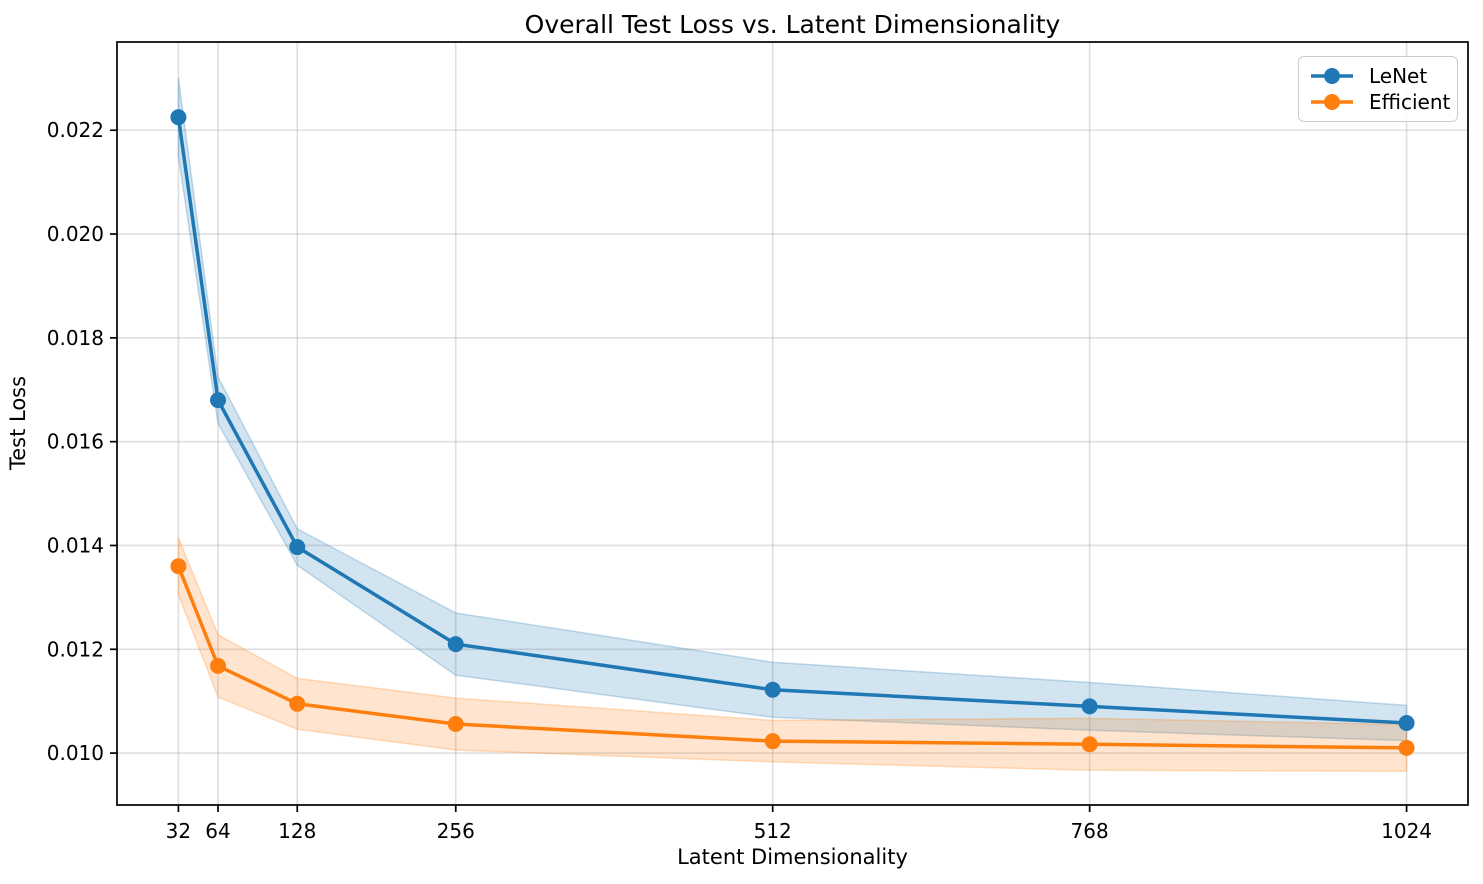  What do you see at coordinates (1406, 831) in the screenshot?
I see `x-tick-label: 1024` at bounding box center [1406, 831].